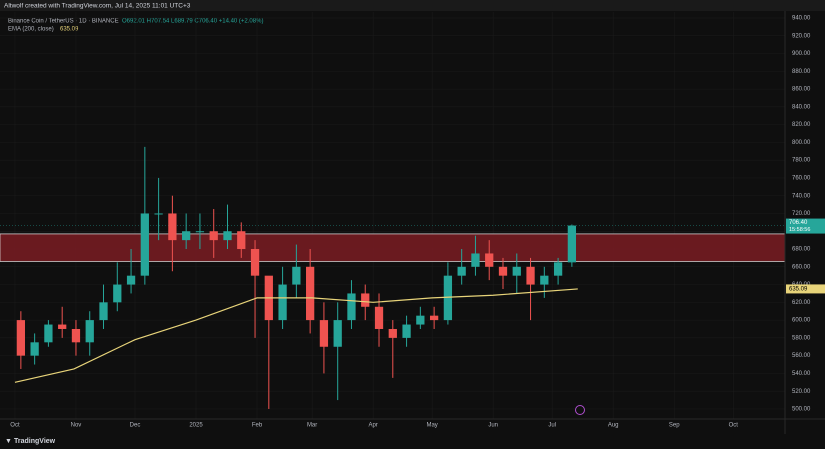 This screenshot has height=449, width=825. I want to click on ema-price-box, so click(805, 289).